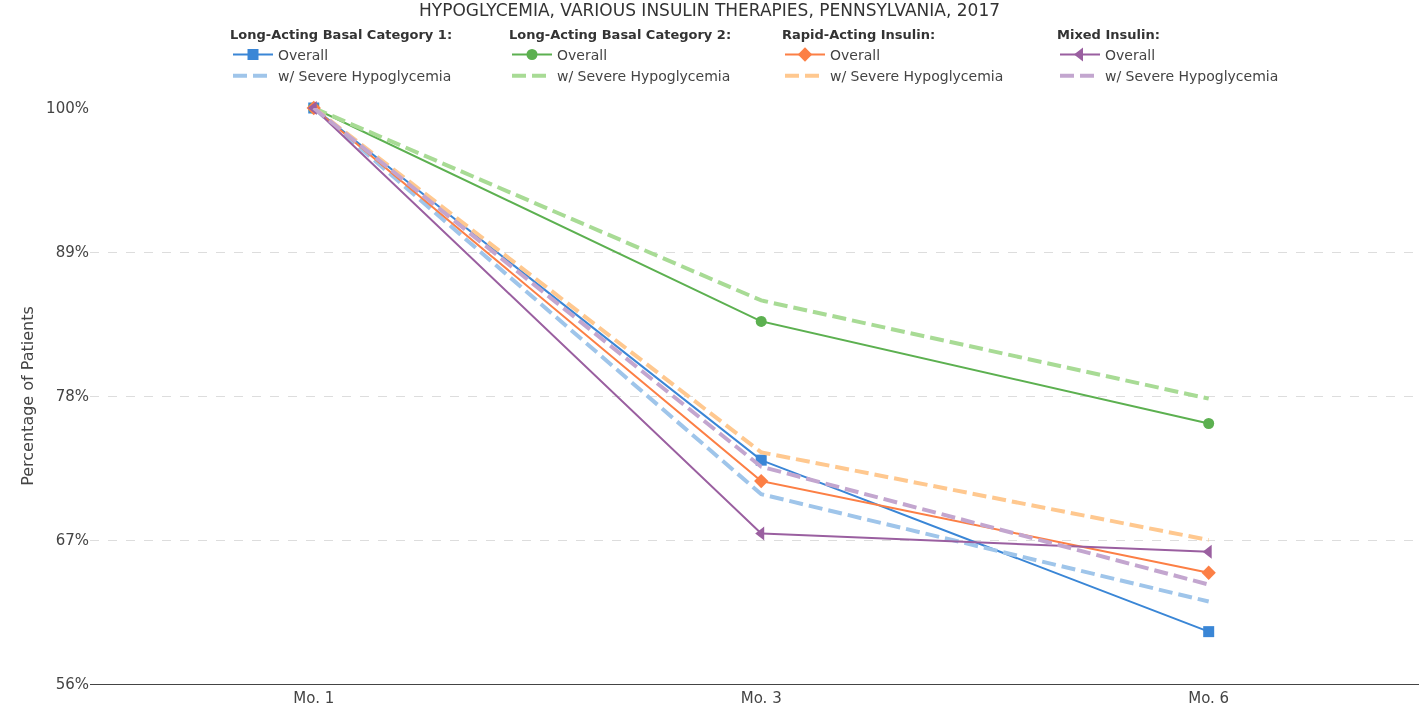 The image size is (1419, 713). I want to click on y-tick-label: 67%, so click(72, 540).